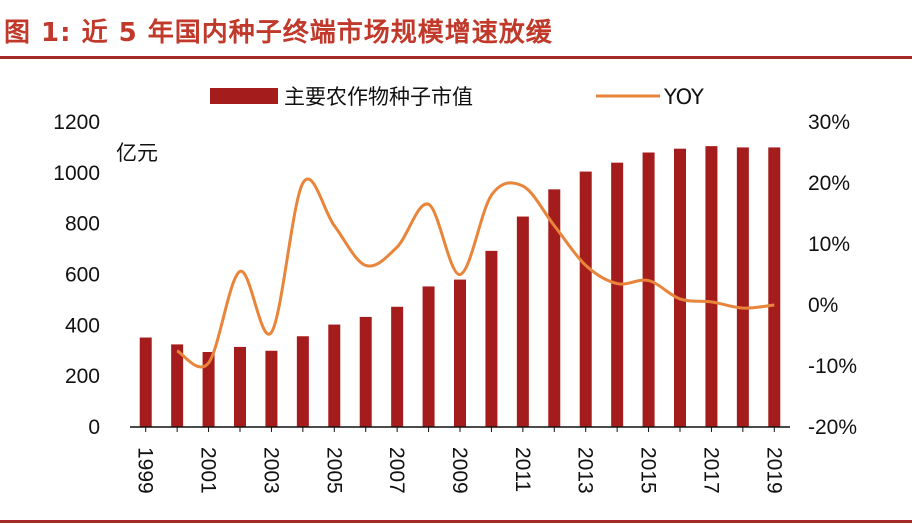  Describe the element at coordinates (832, 427) in the screenshot. I see `y-right-tick-label: -20%` at that location.